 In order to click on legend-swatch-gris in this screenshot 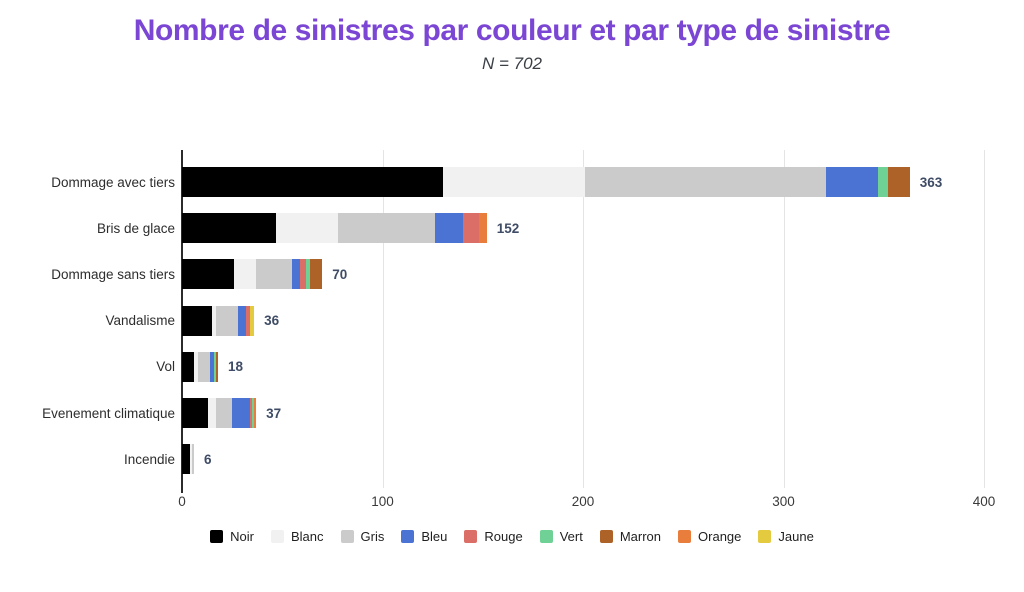, I will do `click(347, 536)`.